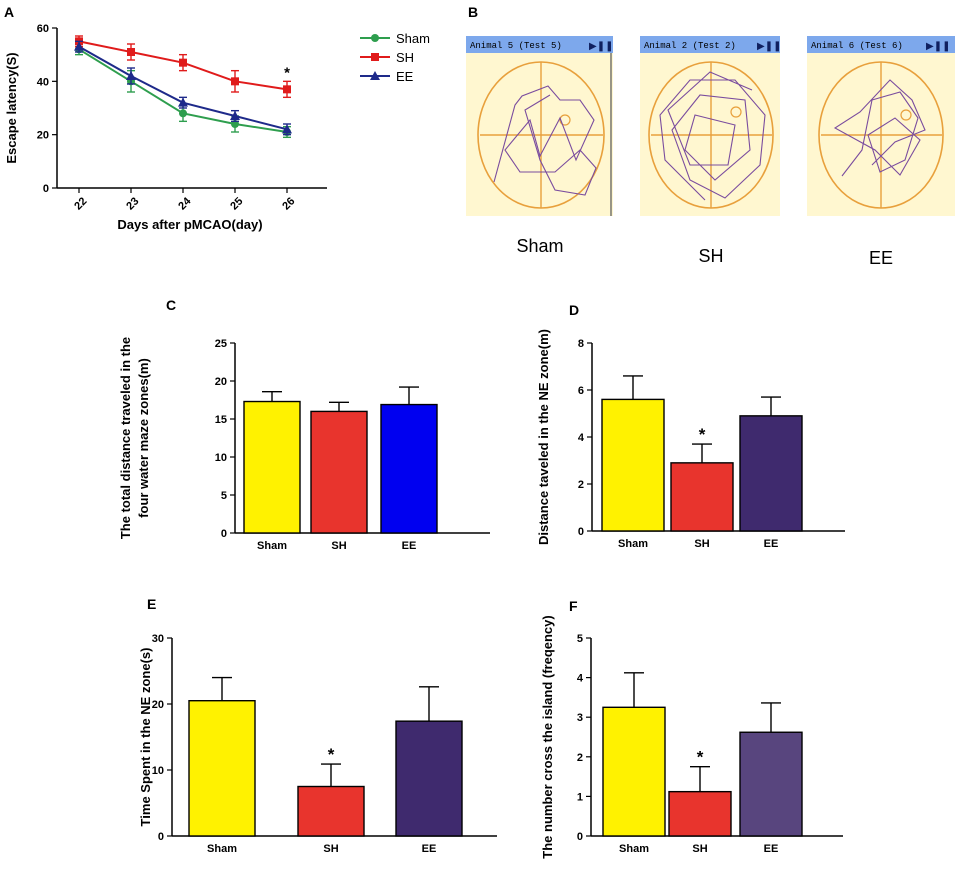 This screenshot has width=957, height=872. I want to click on track-image-sham: Animal 5 (Test 5) ▶❚❚, so click(539, 126).